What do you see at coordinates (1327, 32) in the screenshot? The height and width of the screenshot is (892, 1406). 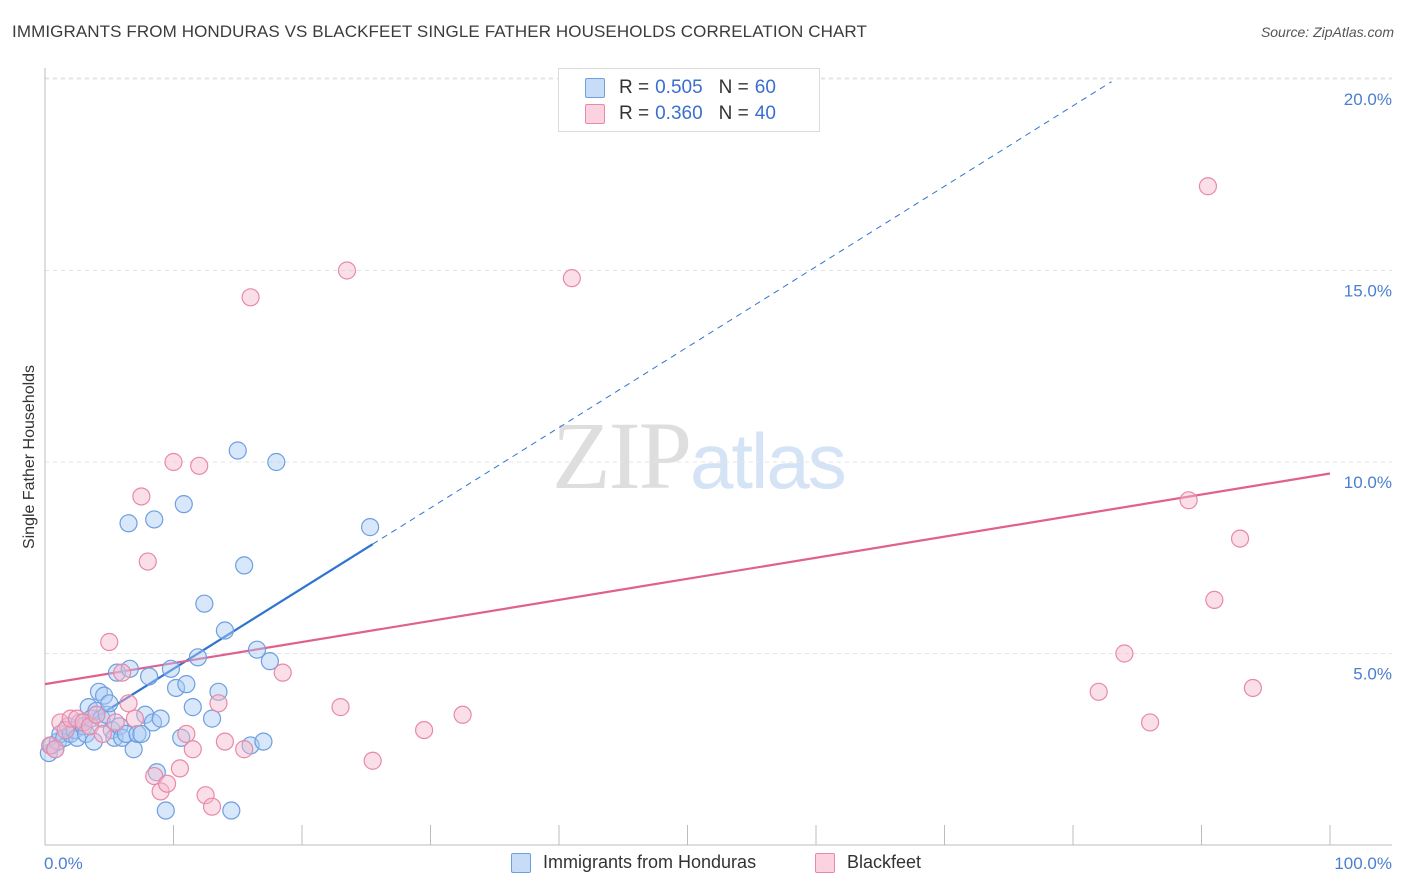 I see `source-credit: Source: ZipAtlas.com` at bounding box center [1327, 32].